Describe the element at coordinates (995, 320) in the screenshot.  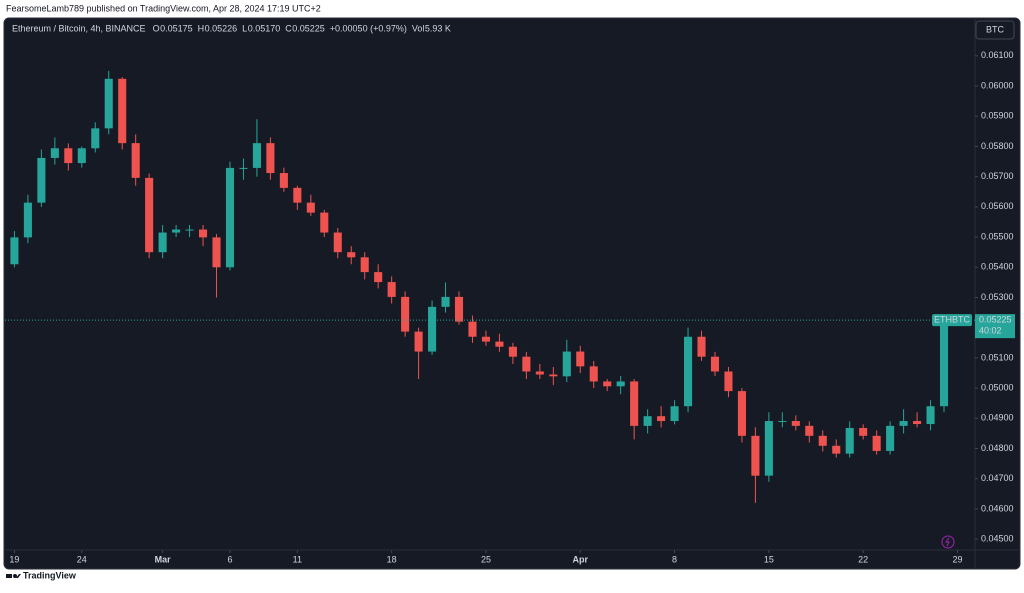
I see `price-tag-label: 0.05225` at that location.